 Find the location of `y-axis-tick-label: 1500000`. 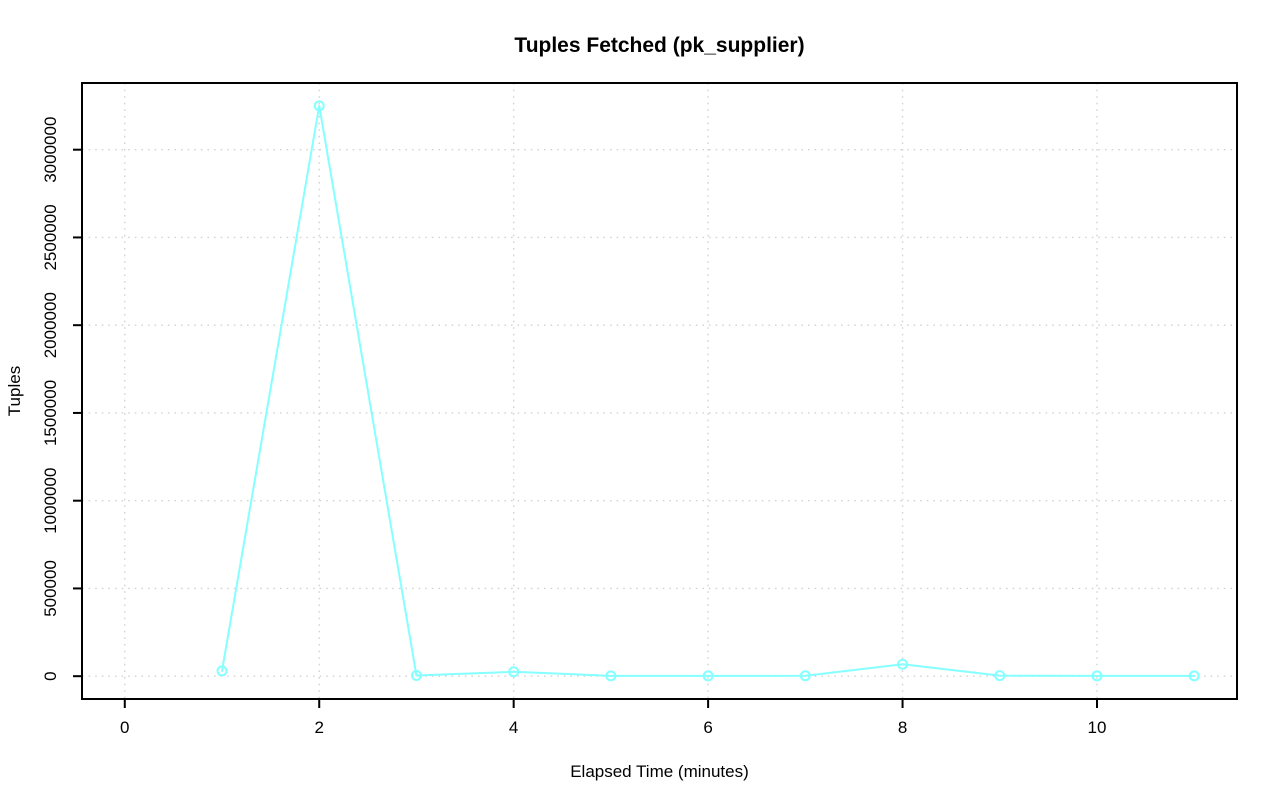

y-axis-tick-label: 1500000 is located at coordinates (50, 413).